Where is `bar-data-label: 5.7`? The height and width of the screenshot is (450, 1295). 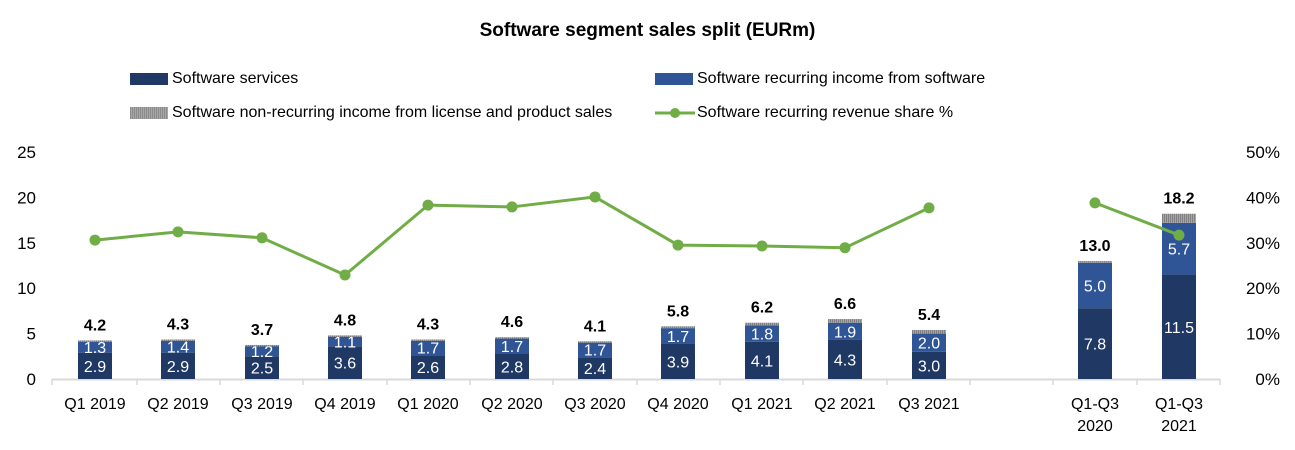
bar-data-label: 5.7 is located at coordinates (1179, 250).